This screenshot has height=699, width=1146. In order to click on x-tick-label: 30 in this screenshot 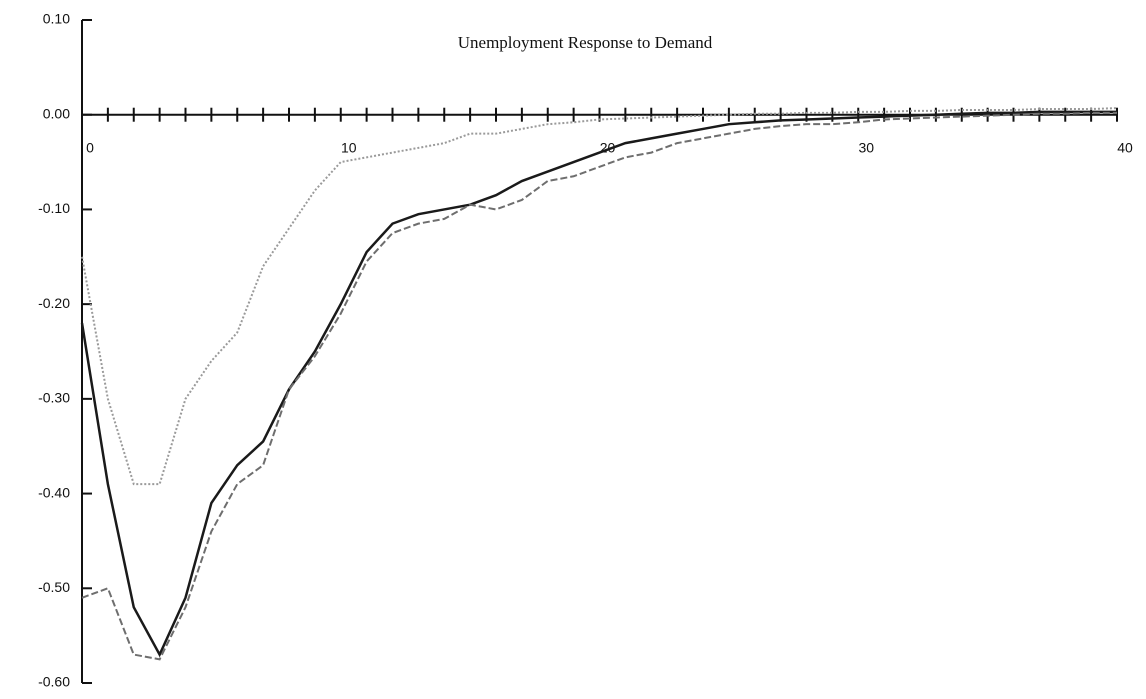, I will do `click(866, 147)`.